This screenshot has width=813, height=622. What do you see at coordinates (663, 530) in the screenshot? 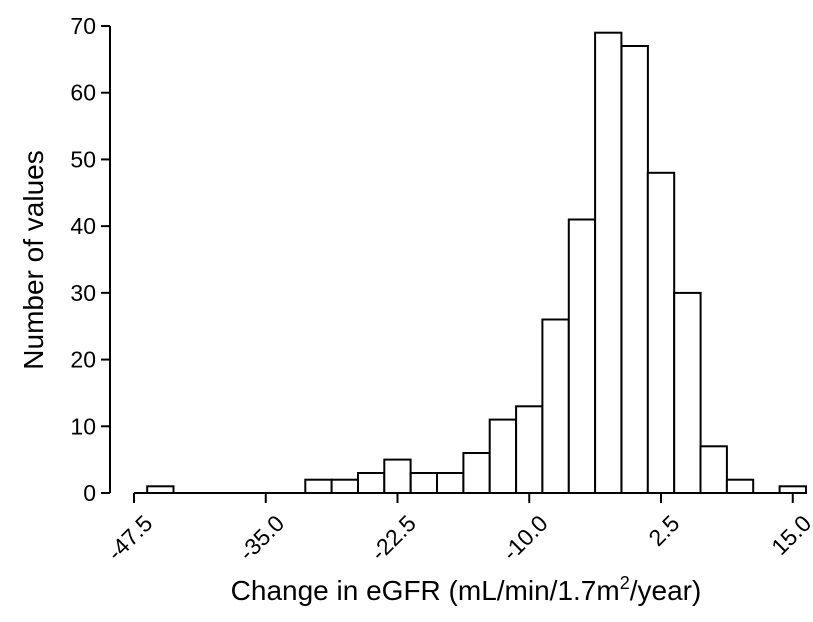
I see `x-tick-label: 2.5` at bounding box center [663, 530].